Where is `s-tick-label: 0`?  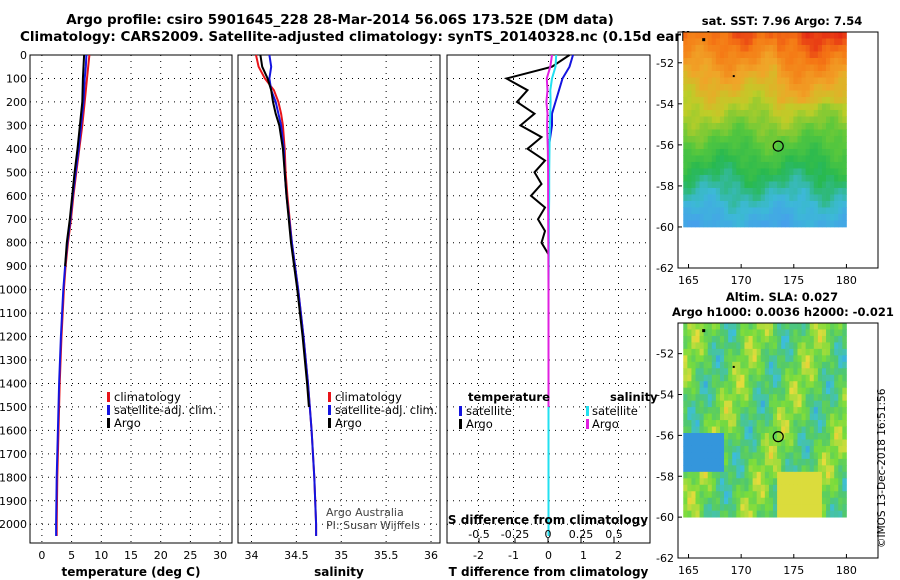 s-tick-label: 0 is located at coordinates (548, 534).